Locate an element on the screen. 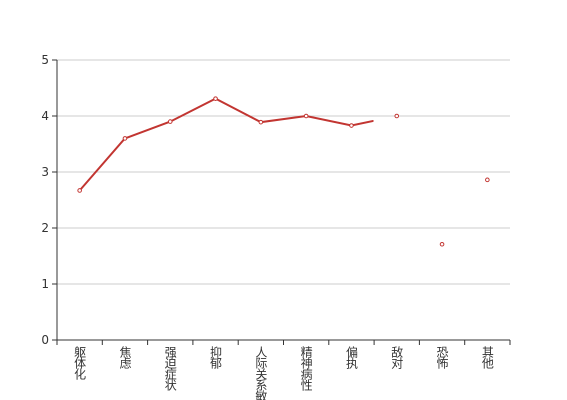 The height and width of the screenshot is (400, 567). y-tick-label: 2 is located at coordinates (45, 228).